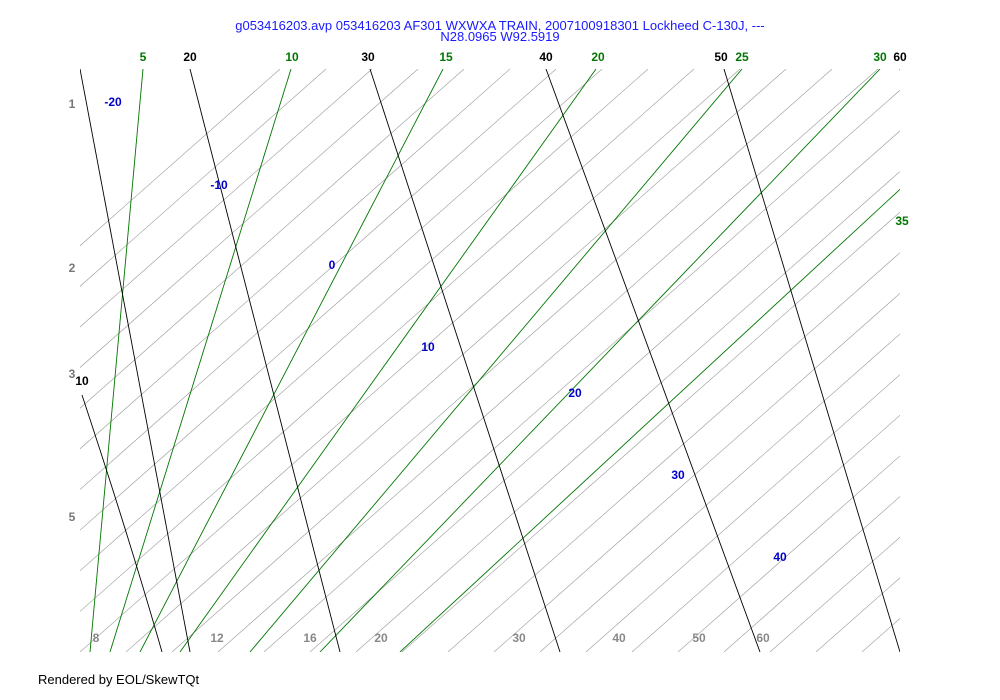 Image resolution: width=1000 pixels, height=700 pixels. What do you see at coordinates (143, 57) in the screenshot?
I see `mixing-ratio-label: 5` at bounding box center [143, 57].